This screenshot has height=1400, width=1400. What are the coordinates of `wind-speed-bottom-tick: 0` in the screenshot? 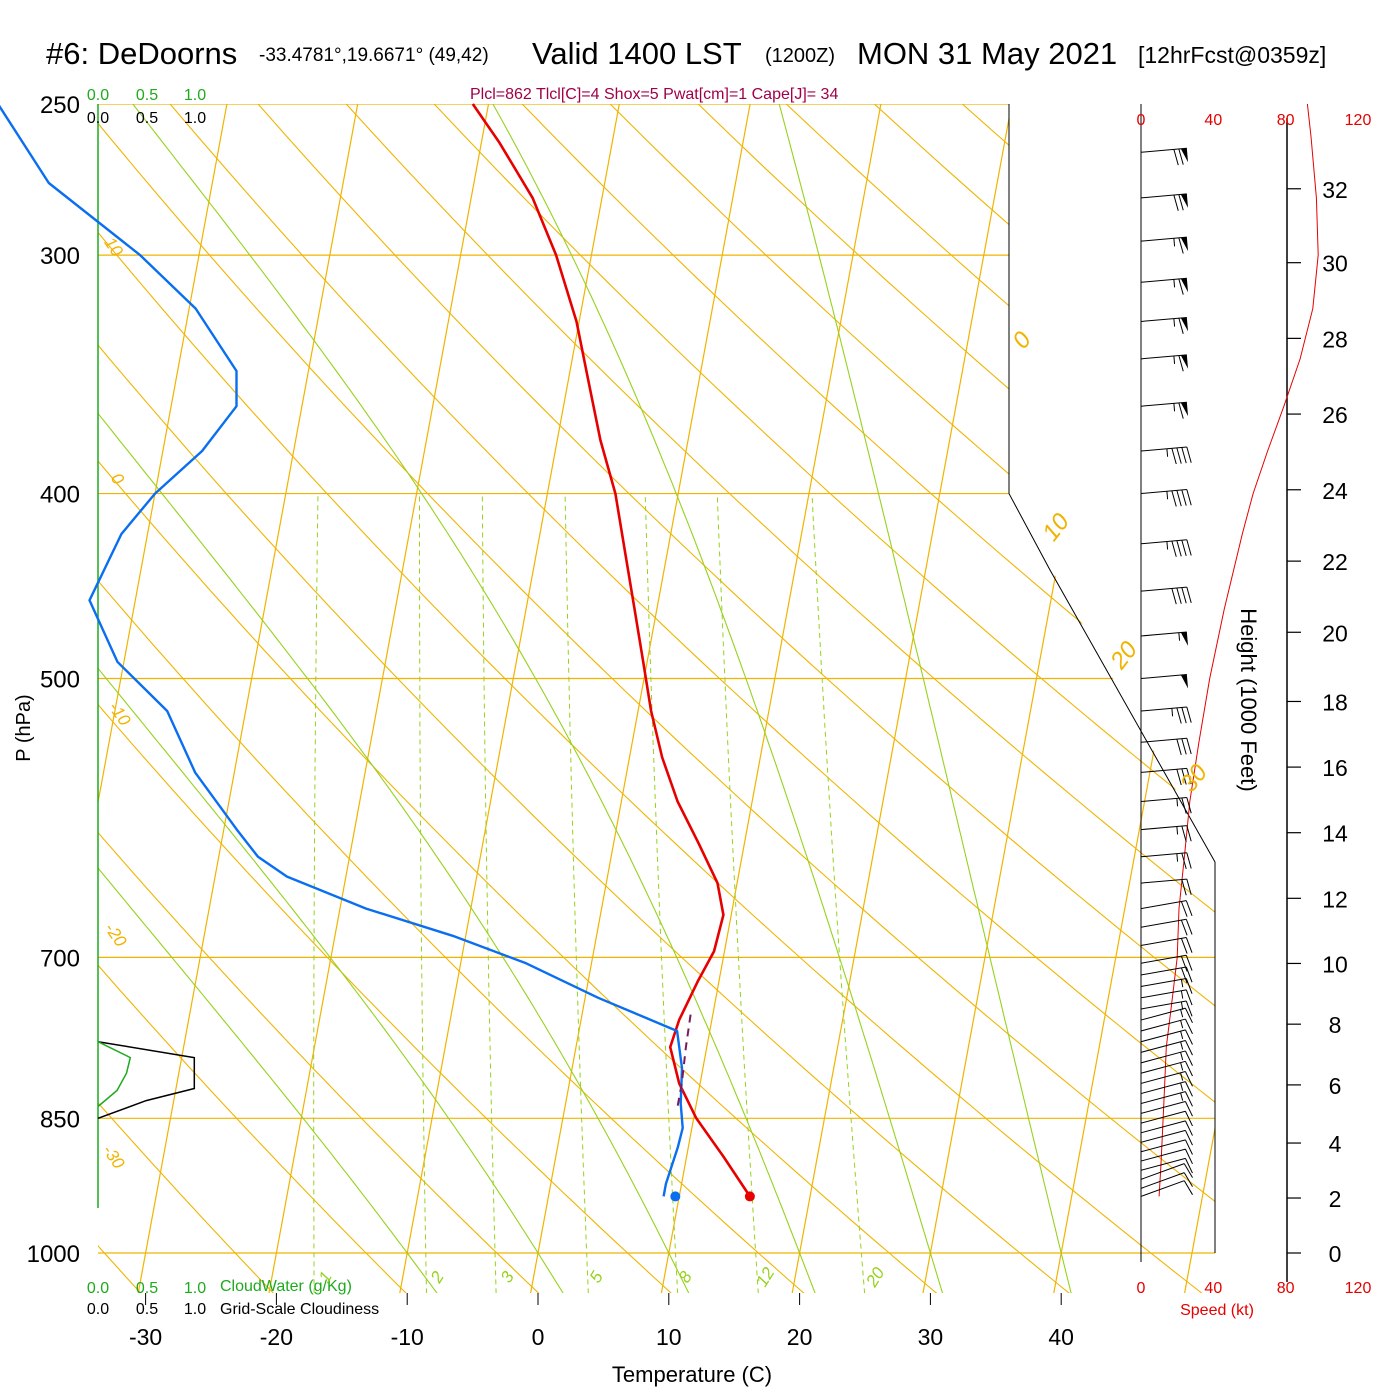 It's located at (1141, 1288).